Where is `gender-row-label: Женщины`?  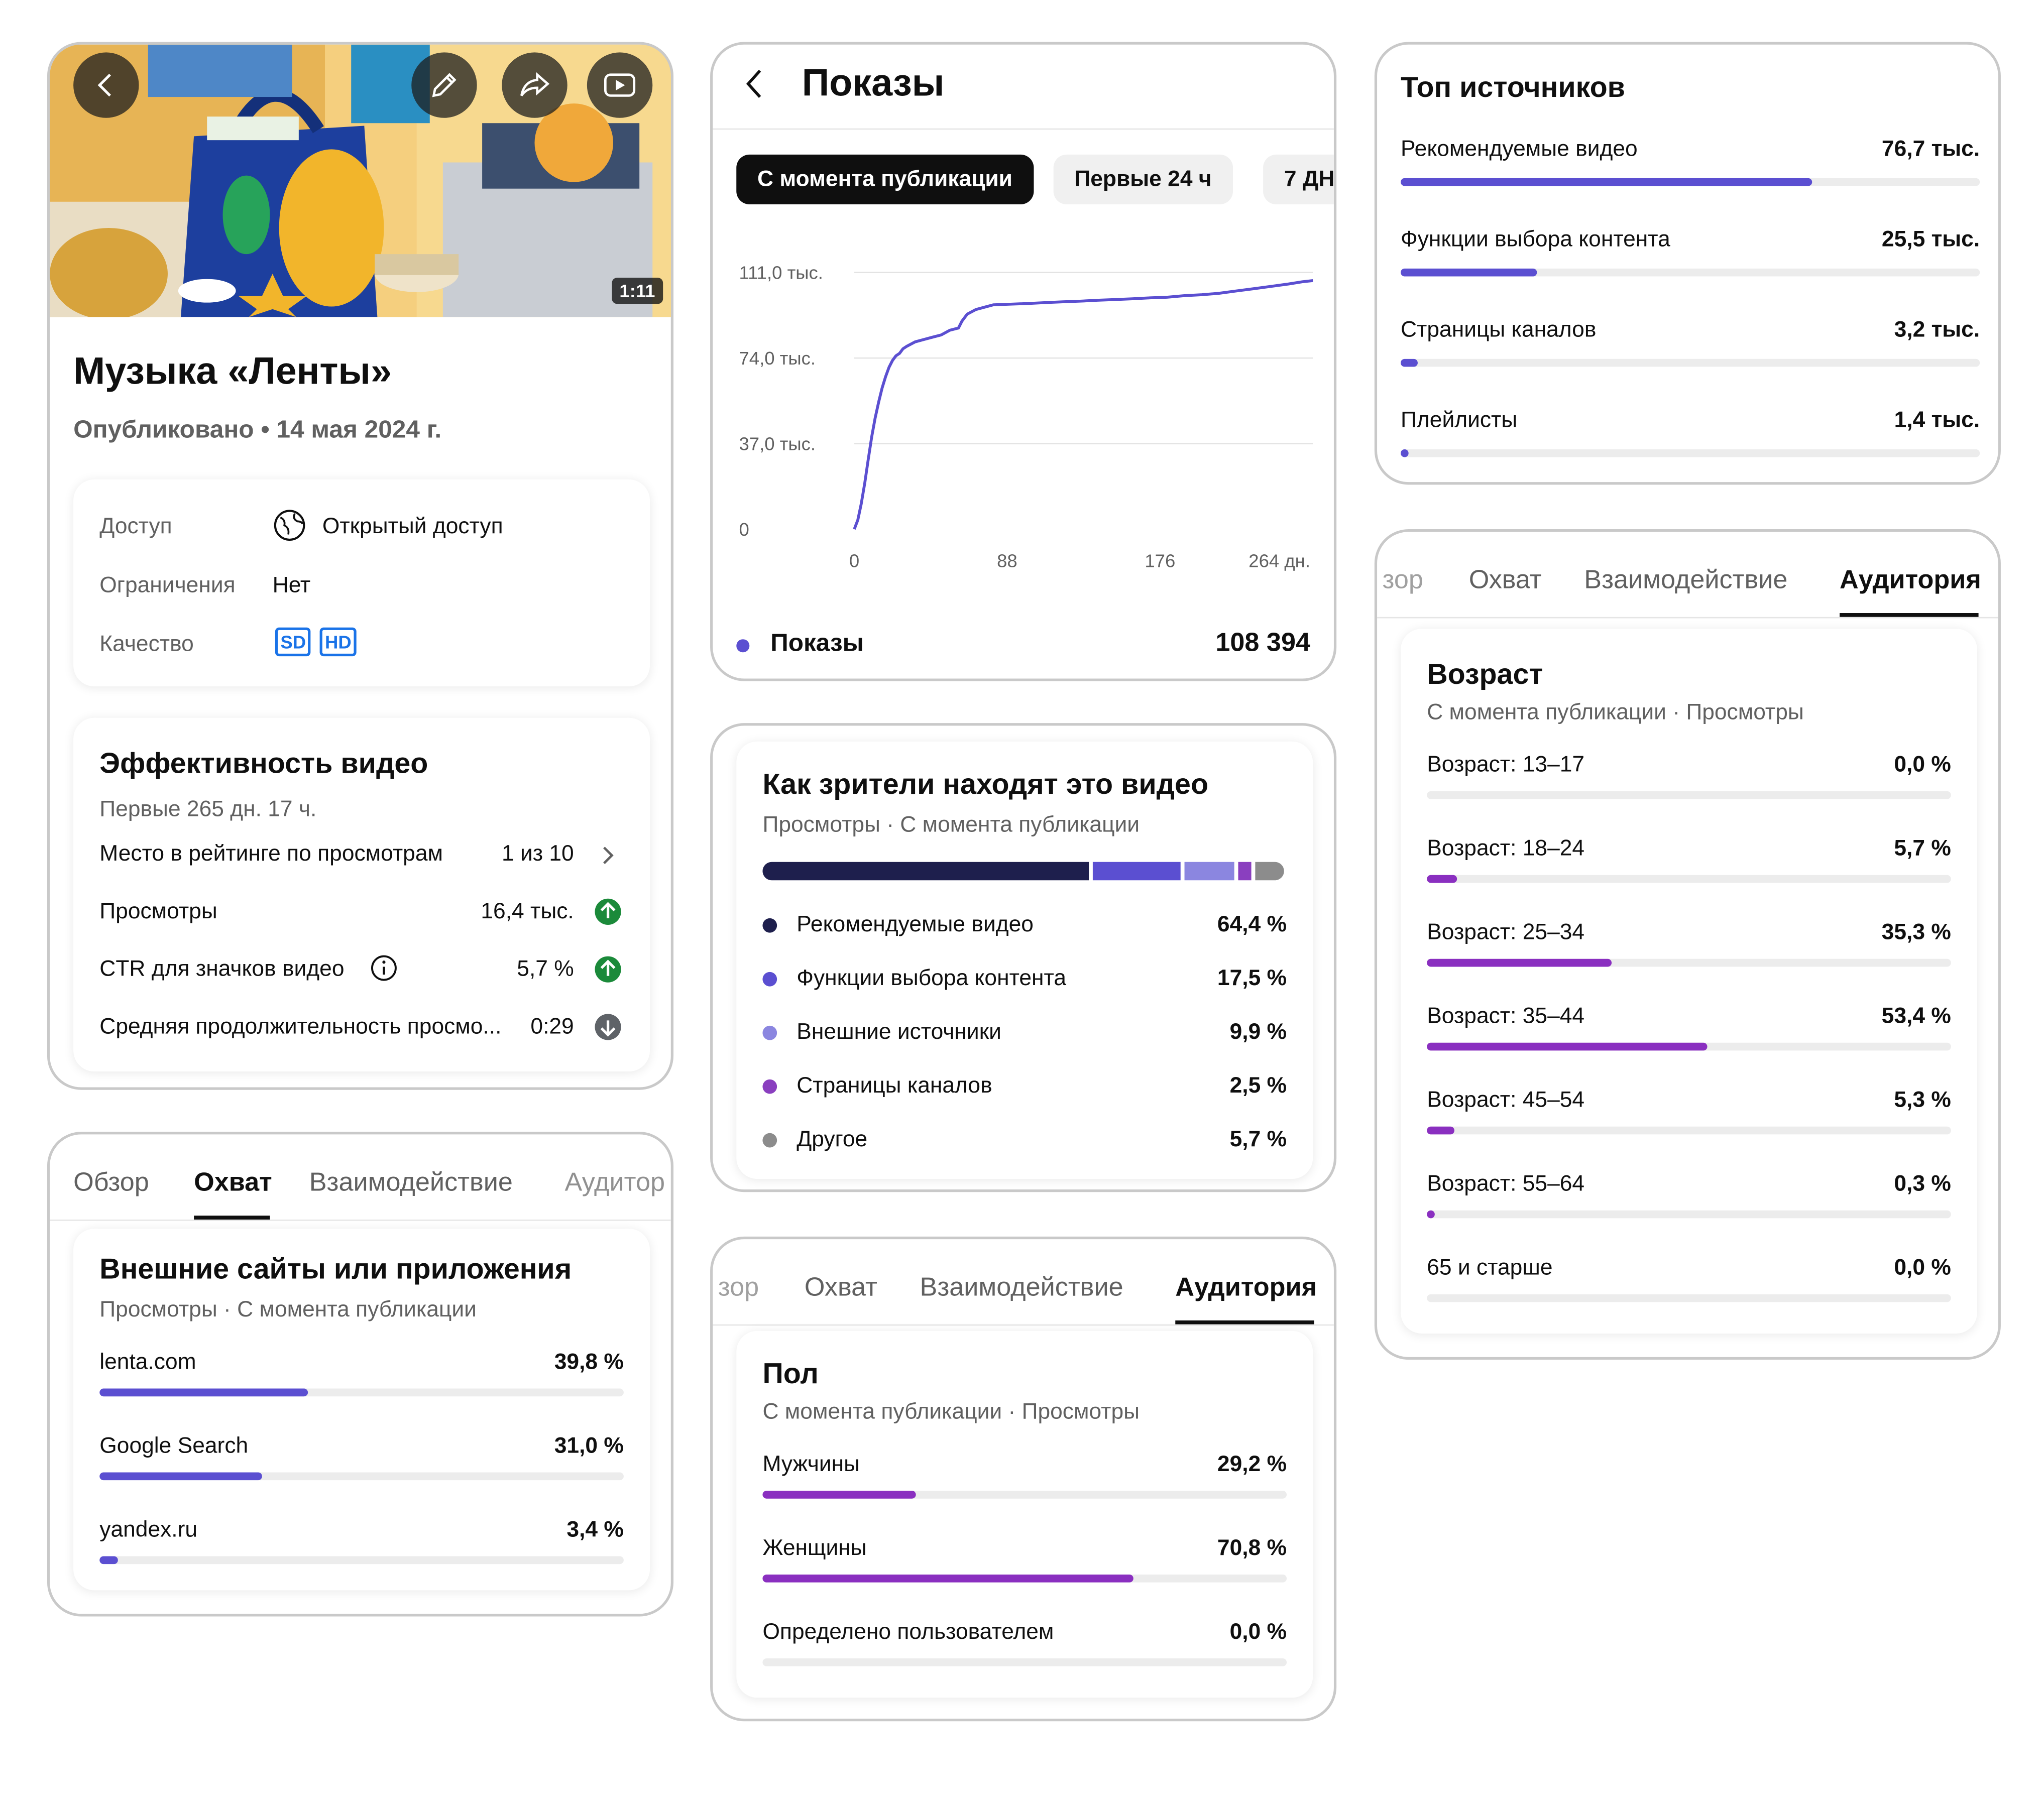
gender-row-label: Женщины is located at coordinates (814, 1547).